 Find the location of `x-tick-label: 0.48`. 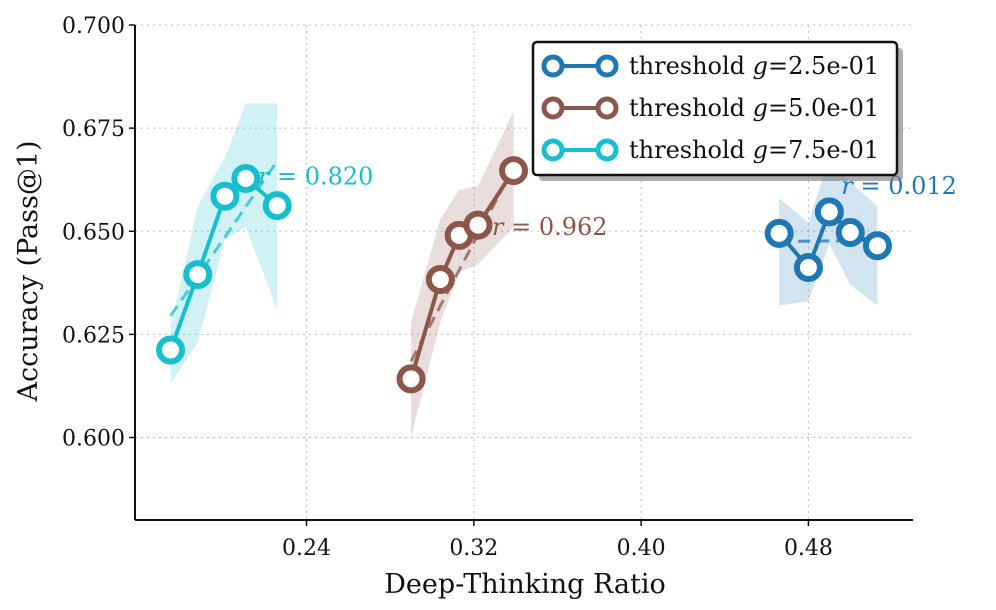

x-tick-label: 0.48 is located at coordinates (808, 548).